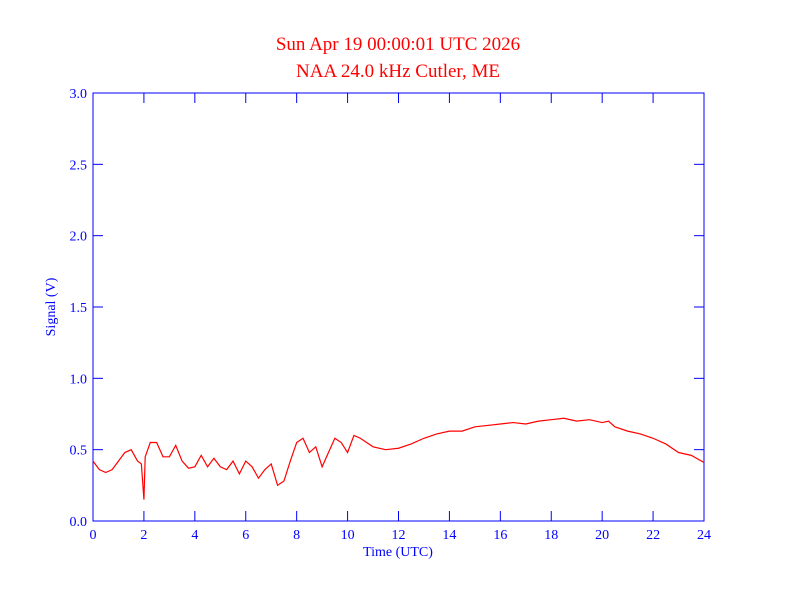  What do you see at coordinates (398, 44) in the screenshot?
I see `chart-title: Sun Apr 19 00:00:01 UTC 2026` at bounding box center [398, 44].